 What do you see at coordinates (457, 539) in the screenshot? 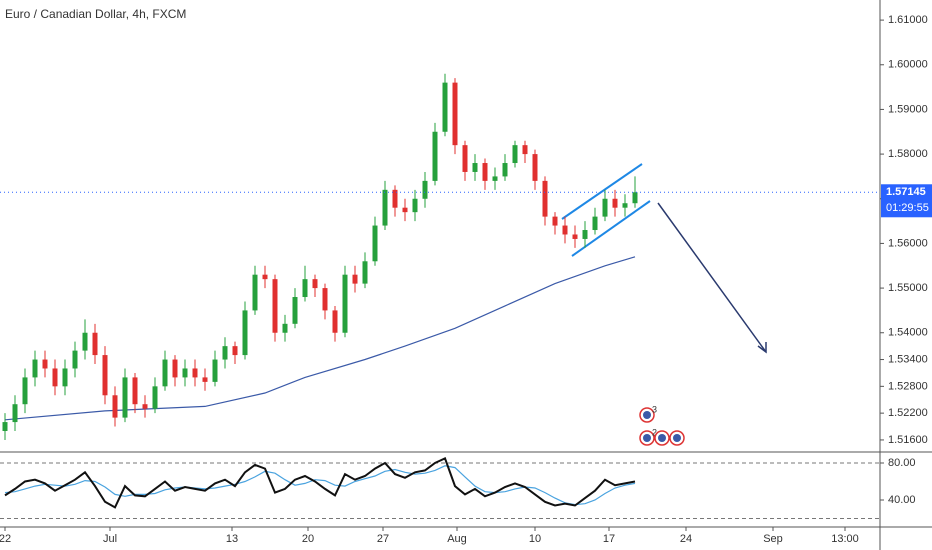
I see `x-tick-label: Aug` at bounding box center [457, 539].